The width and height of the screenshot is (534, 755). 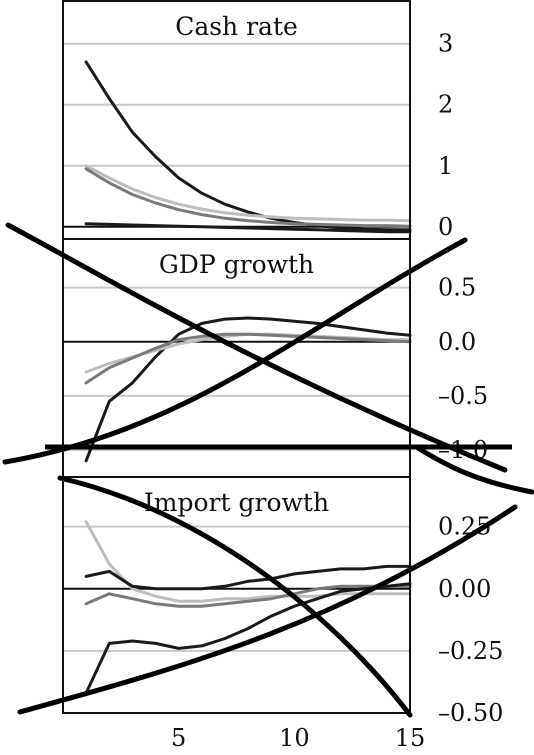 I want to click on x-tick-label: 15, so click(x=410, y=738).